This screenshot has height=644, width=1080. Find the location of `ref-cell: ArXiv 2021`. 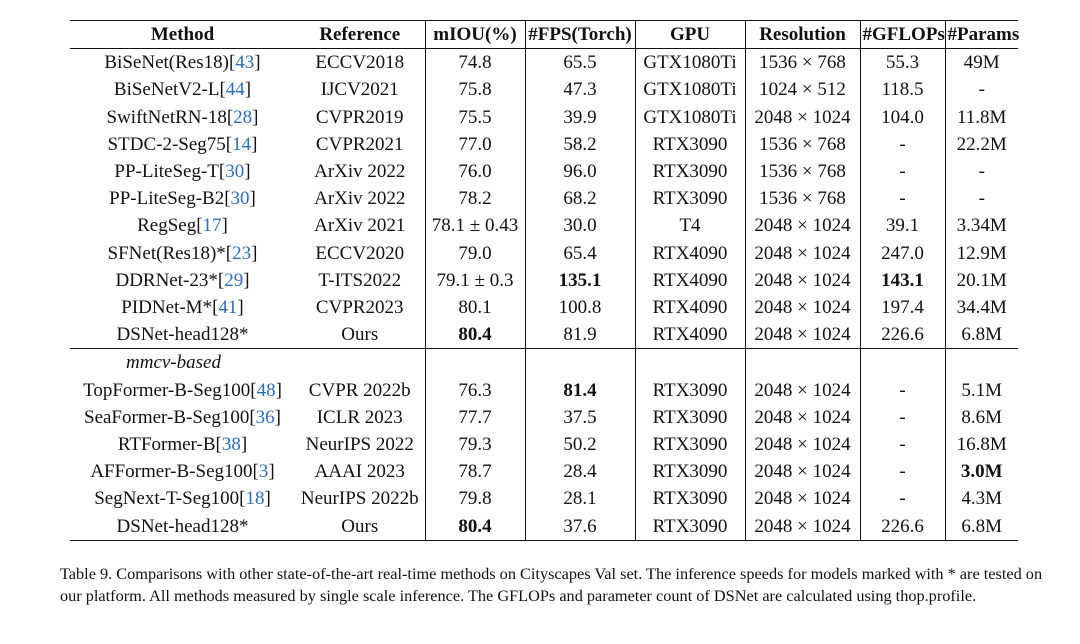

ref-cell: ArXiv 2021 is located at coordinates (360, 226).